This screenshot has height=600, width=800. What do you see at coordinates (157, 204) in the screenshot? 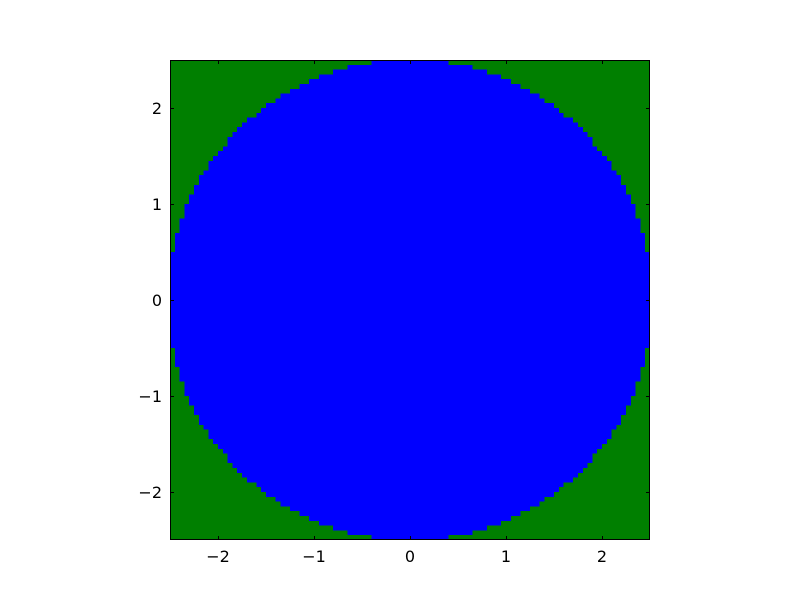
I see `y-tick-label: 1` at bounding box center [157, 204].